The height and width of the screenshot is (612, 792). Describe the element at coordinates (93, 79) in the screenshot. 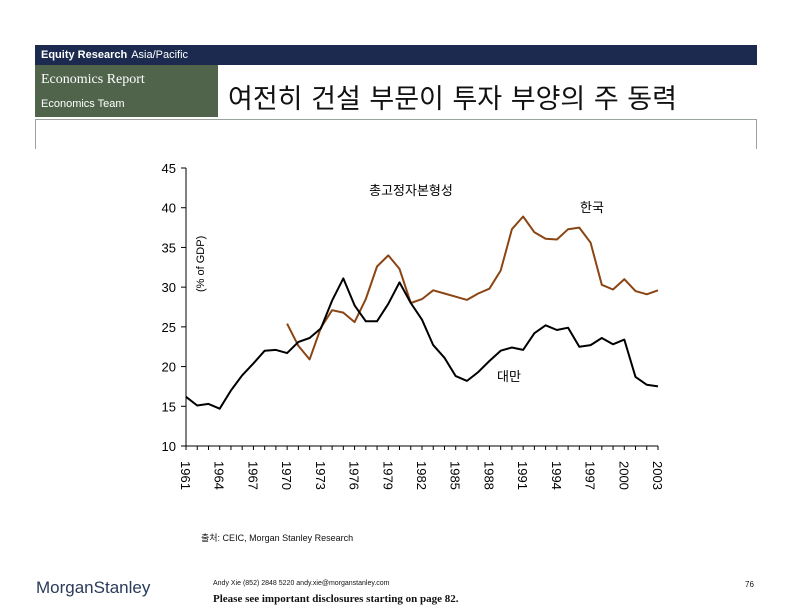

I see `report-type: Economics Report` at that location.